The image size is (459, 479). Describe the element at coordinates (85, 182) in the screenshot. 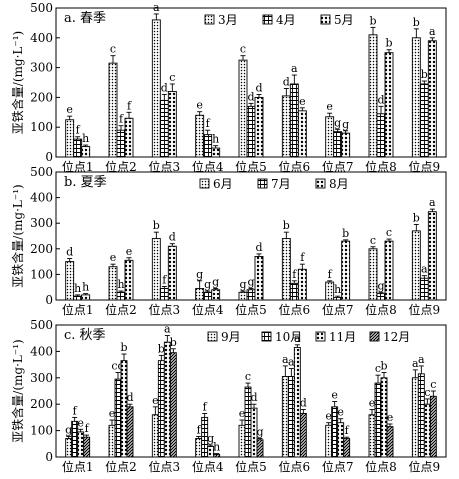

I see `panel-title: b. 夏季` at that location.